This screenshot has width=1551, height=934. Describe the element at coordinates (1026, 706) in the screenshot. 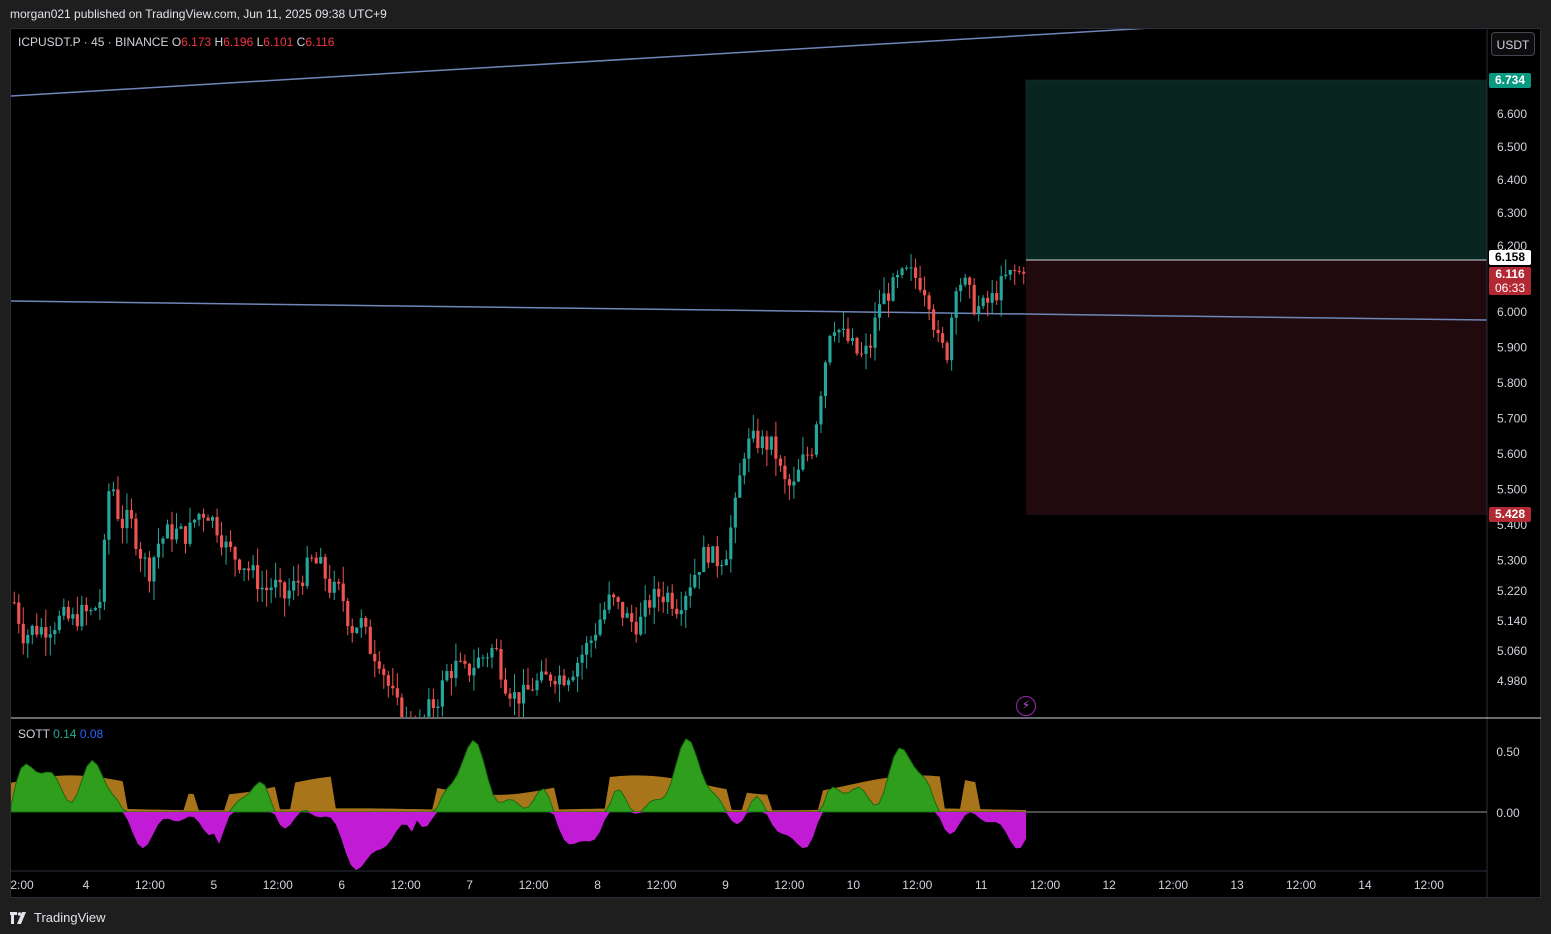

I see `lightning-icon: ⚡` at that location.